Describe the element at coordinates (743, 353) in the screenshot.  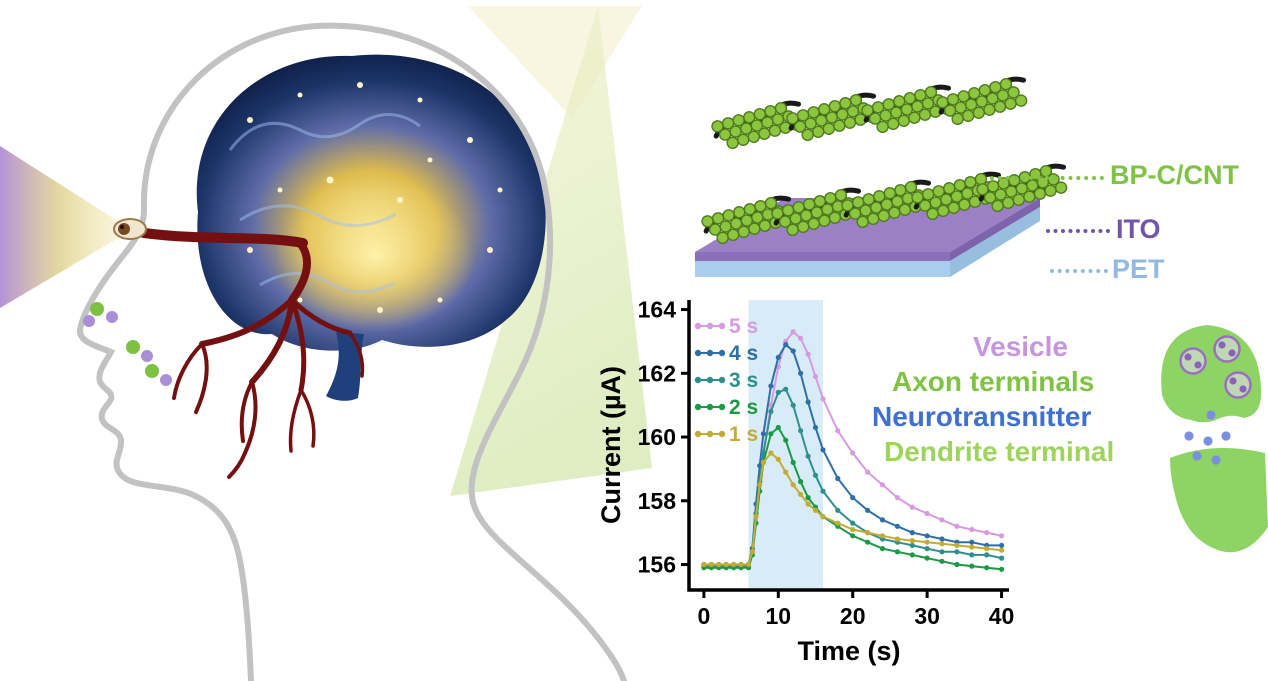
I see `legend-item-label: 4 s` at that location.